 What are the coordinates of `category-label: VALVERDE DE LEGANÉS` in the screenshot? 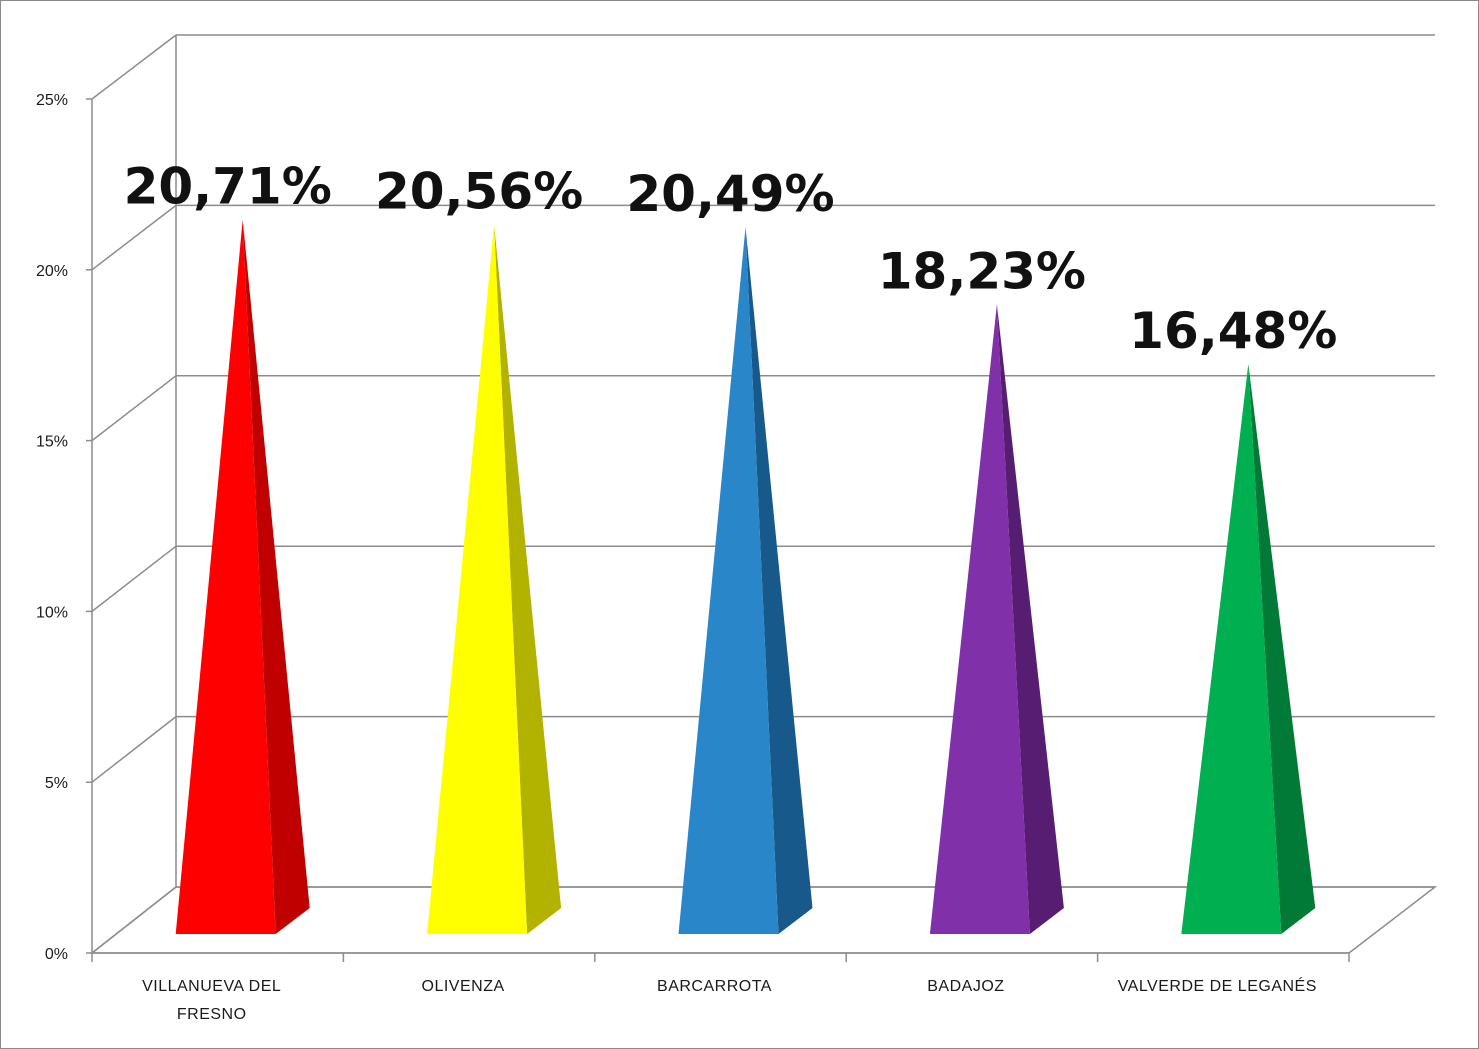 It's located at (1217, 985).